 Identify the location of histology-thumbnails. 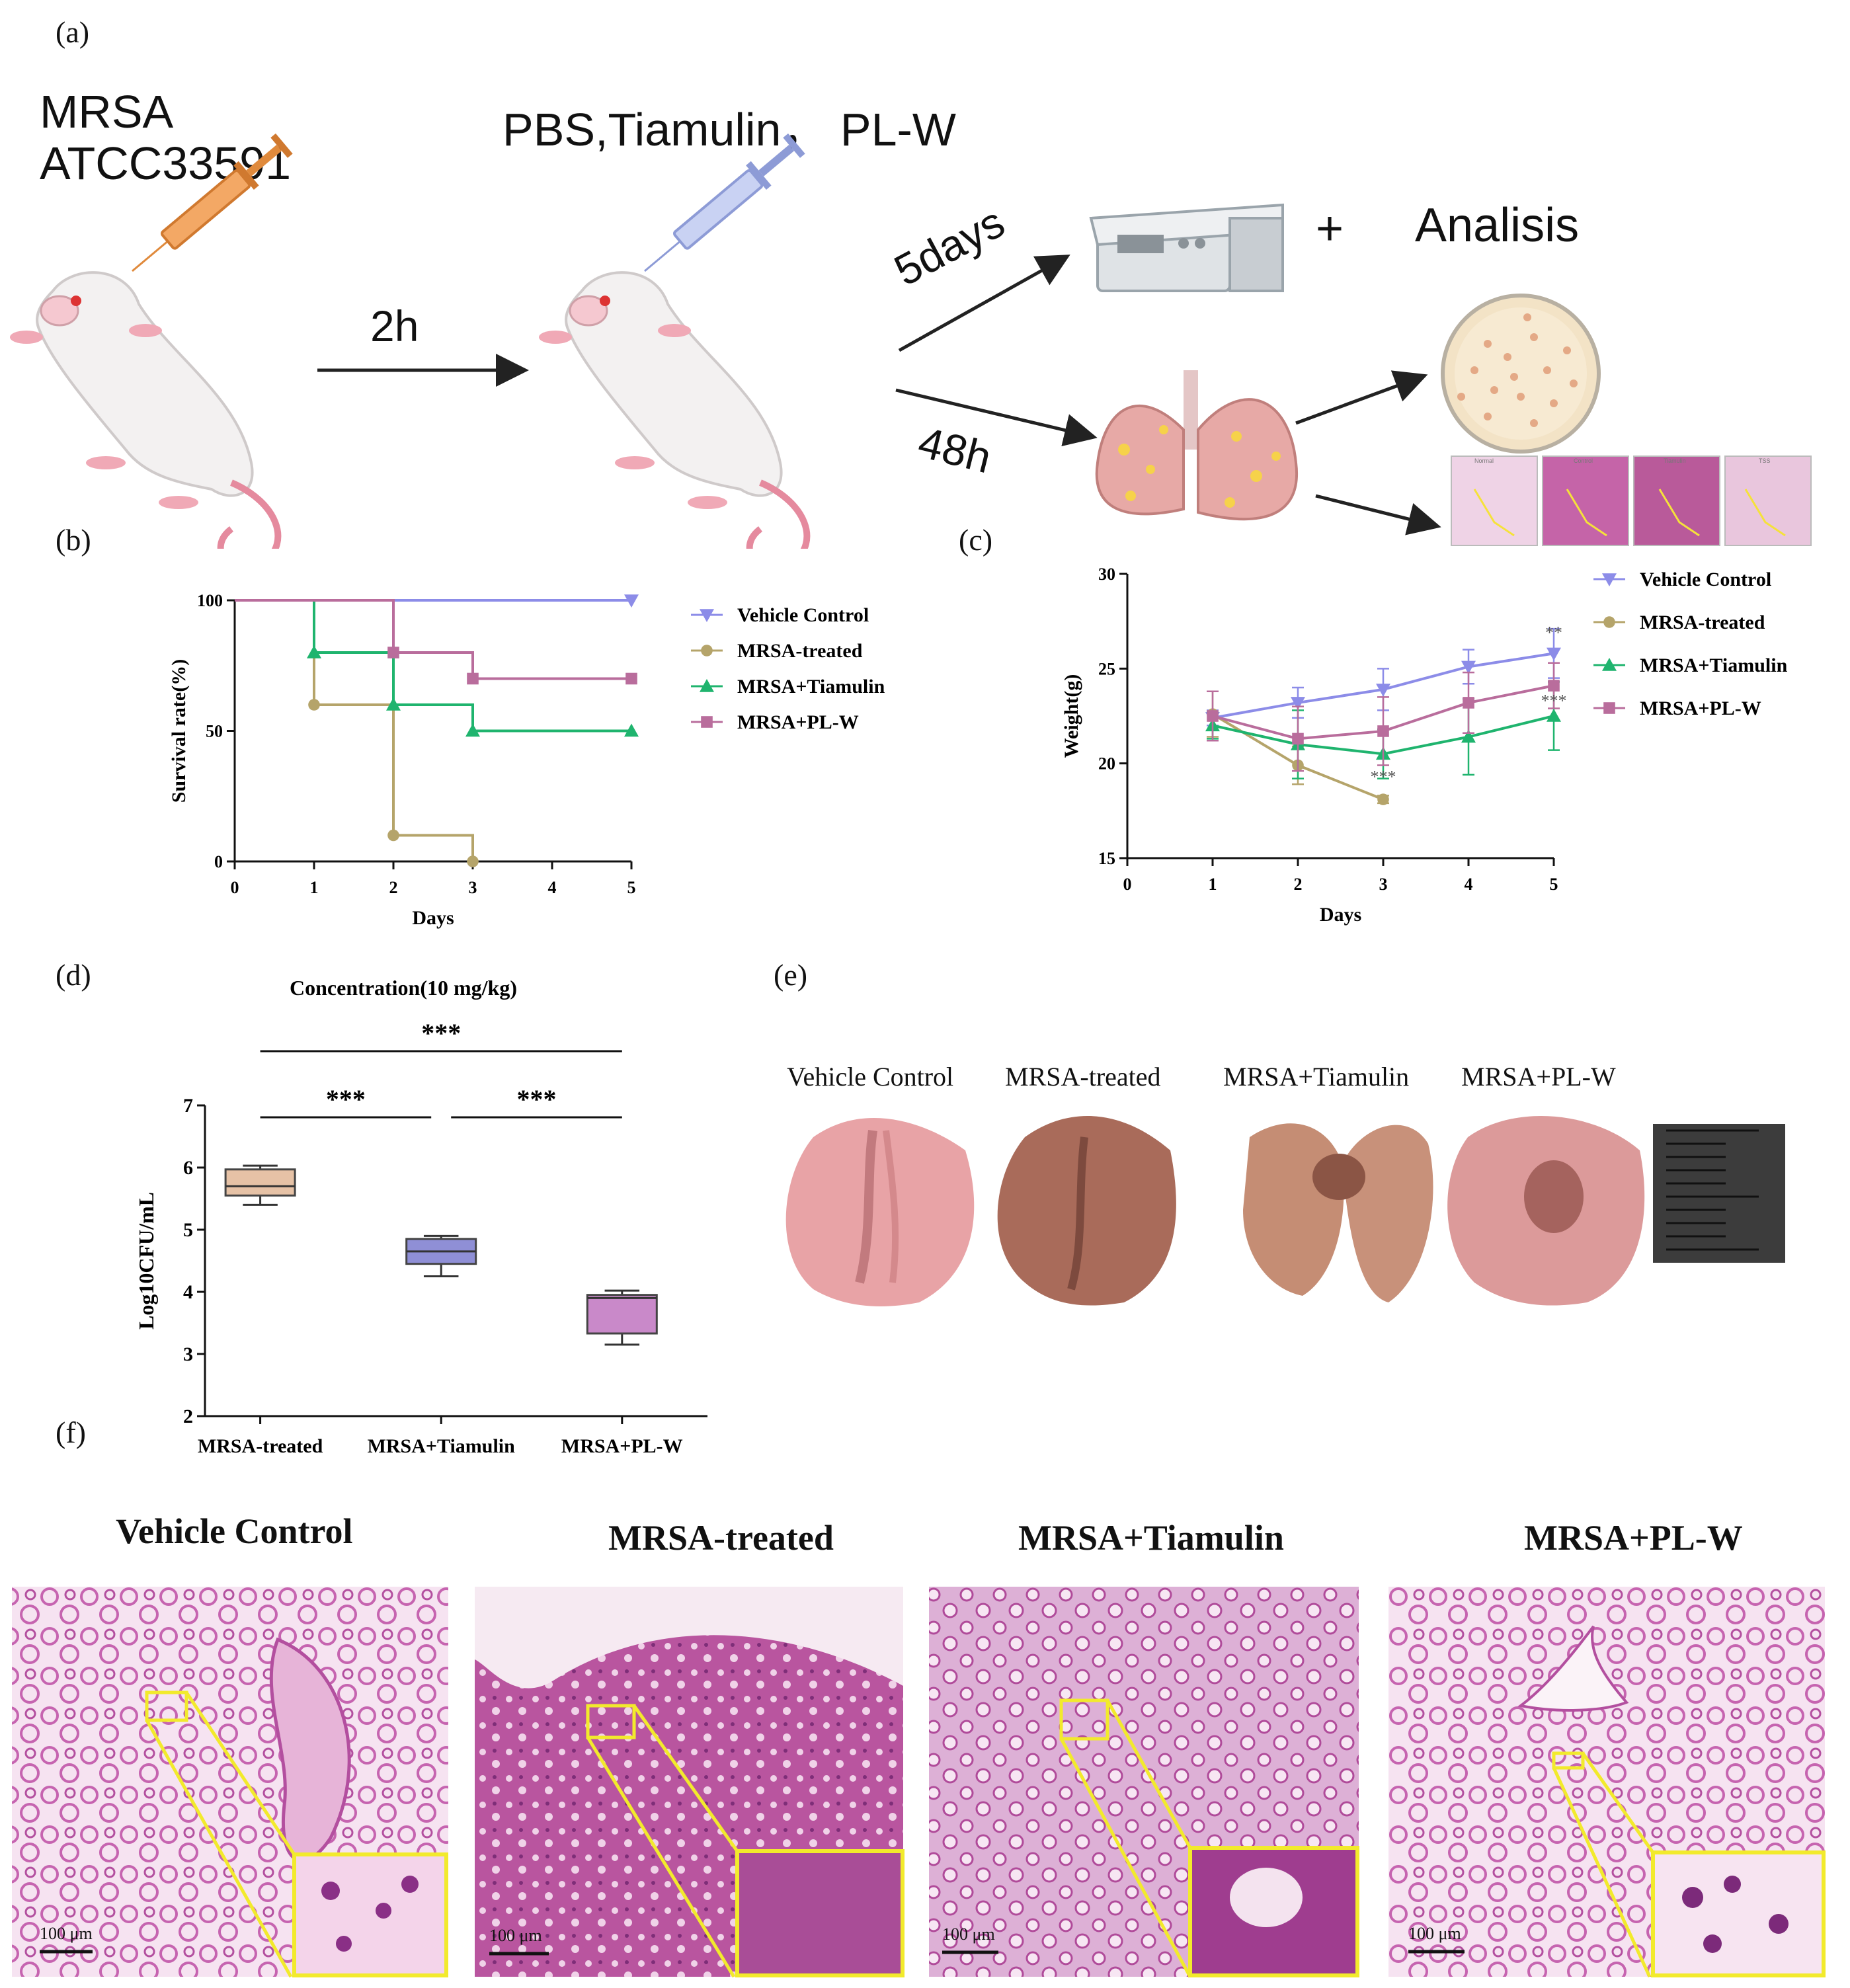
(1631, 501).